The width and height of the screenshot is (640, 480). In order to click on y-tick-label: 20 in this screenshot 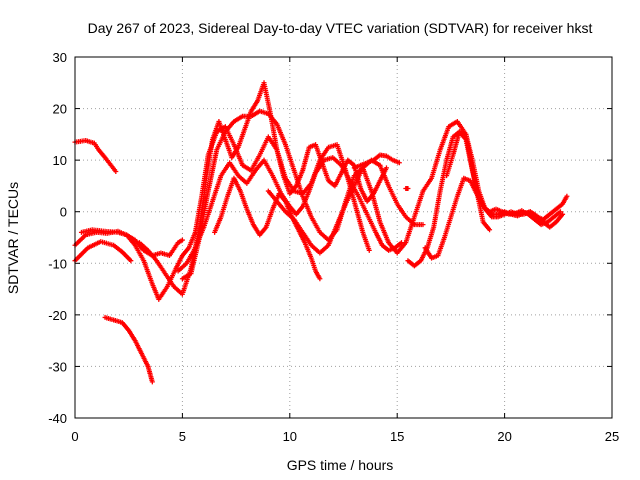, I will do `click(60, 109)`.